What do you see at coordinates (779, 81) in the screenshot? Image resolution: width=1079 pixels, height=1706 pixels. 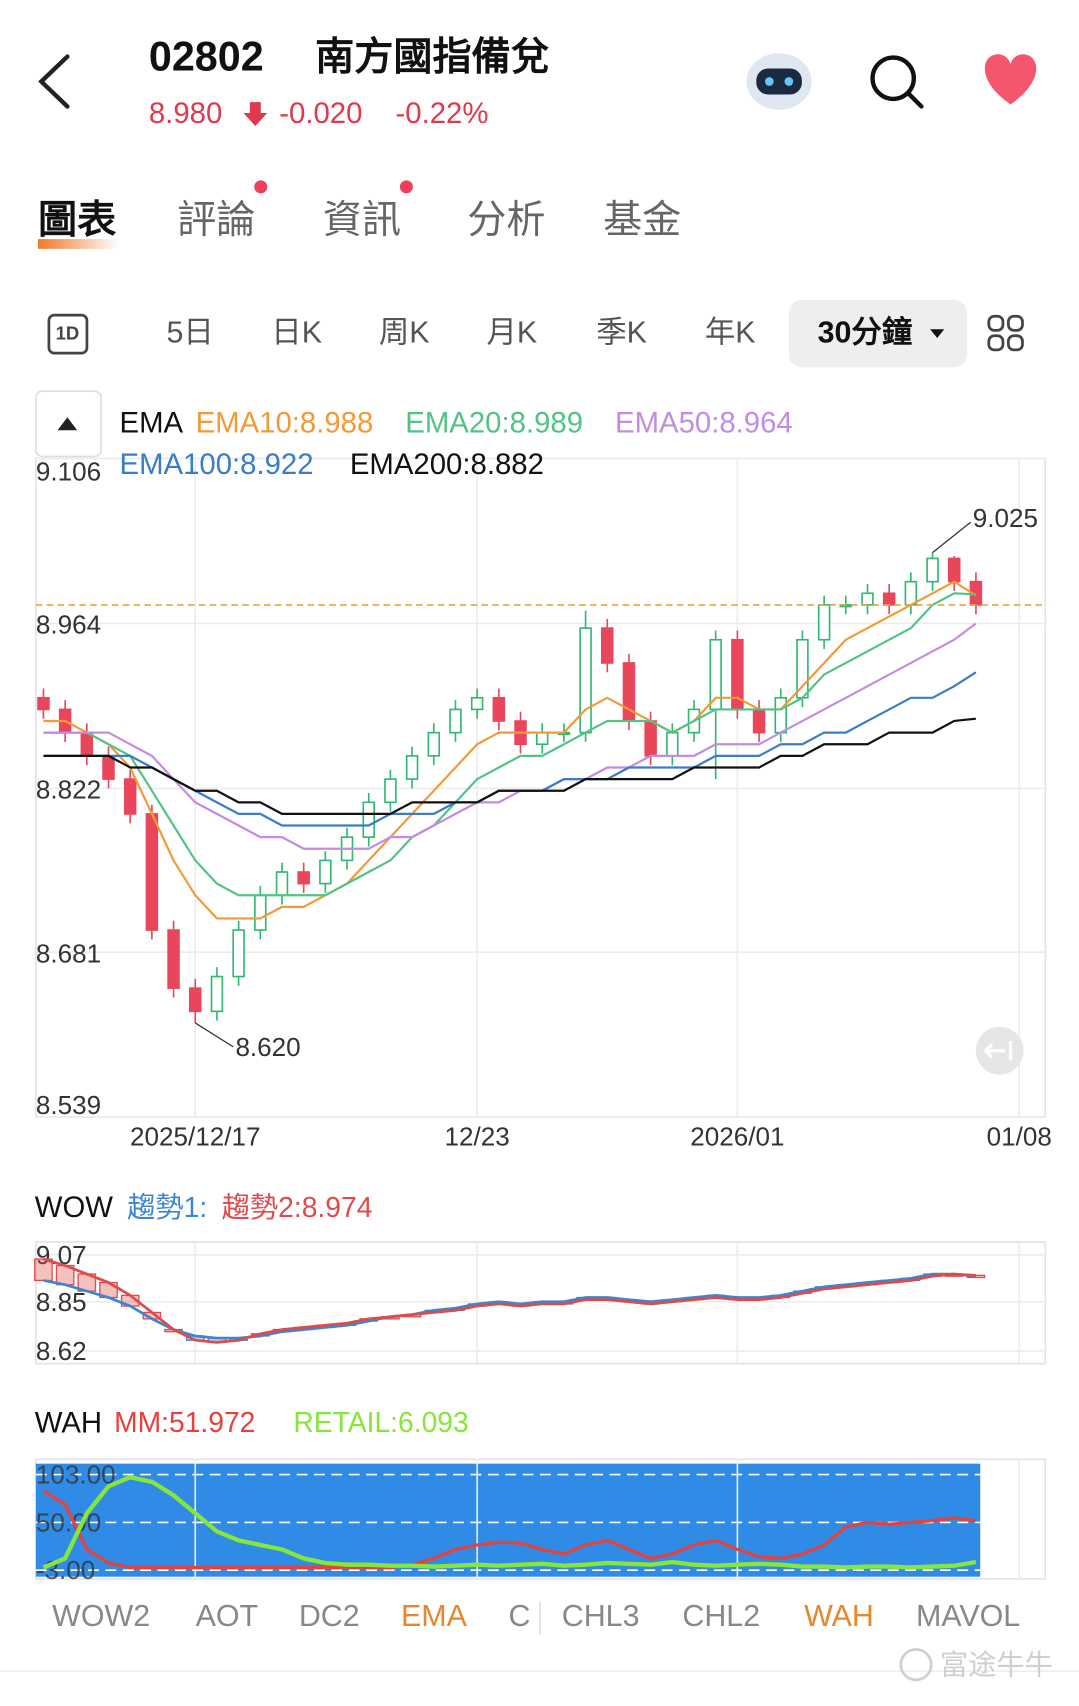 I see `assistant-icon` at bounding box center [779, 81].